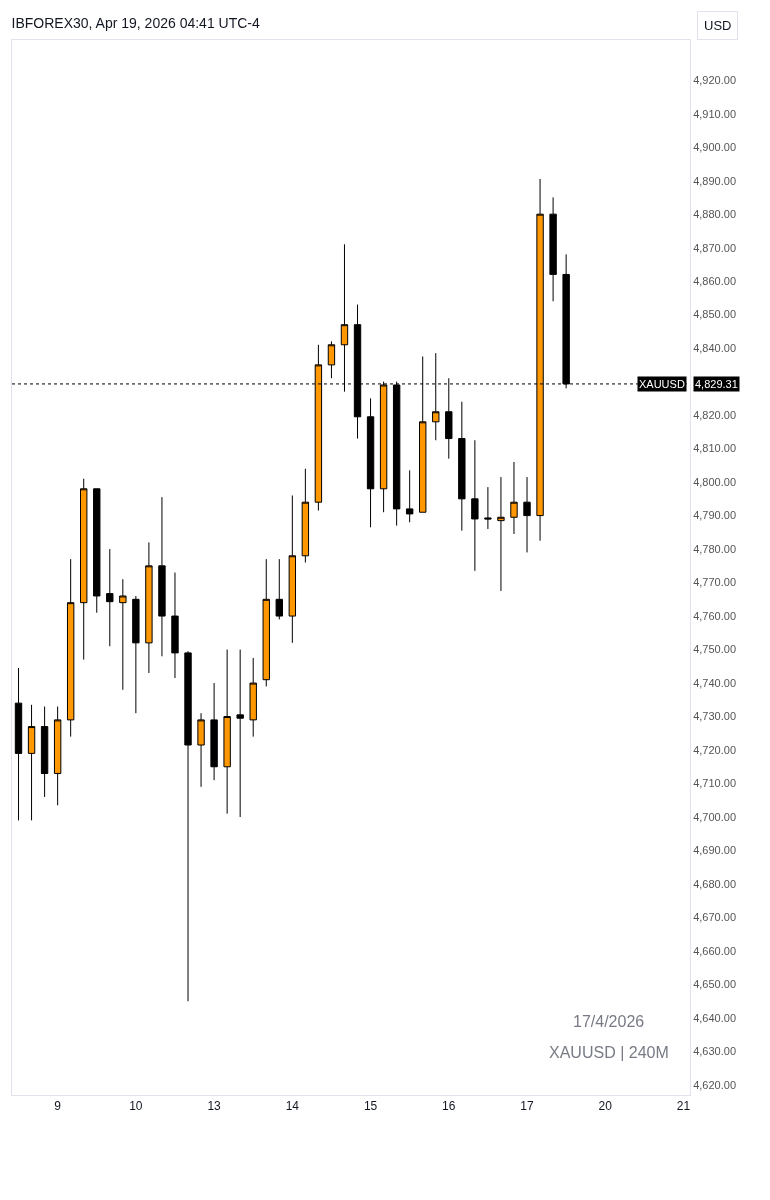  Describe the element at coordinates (716, 384) in the screenshot. I see `text: 4,829.31` at that location.